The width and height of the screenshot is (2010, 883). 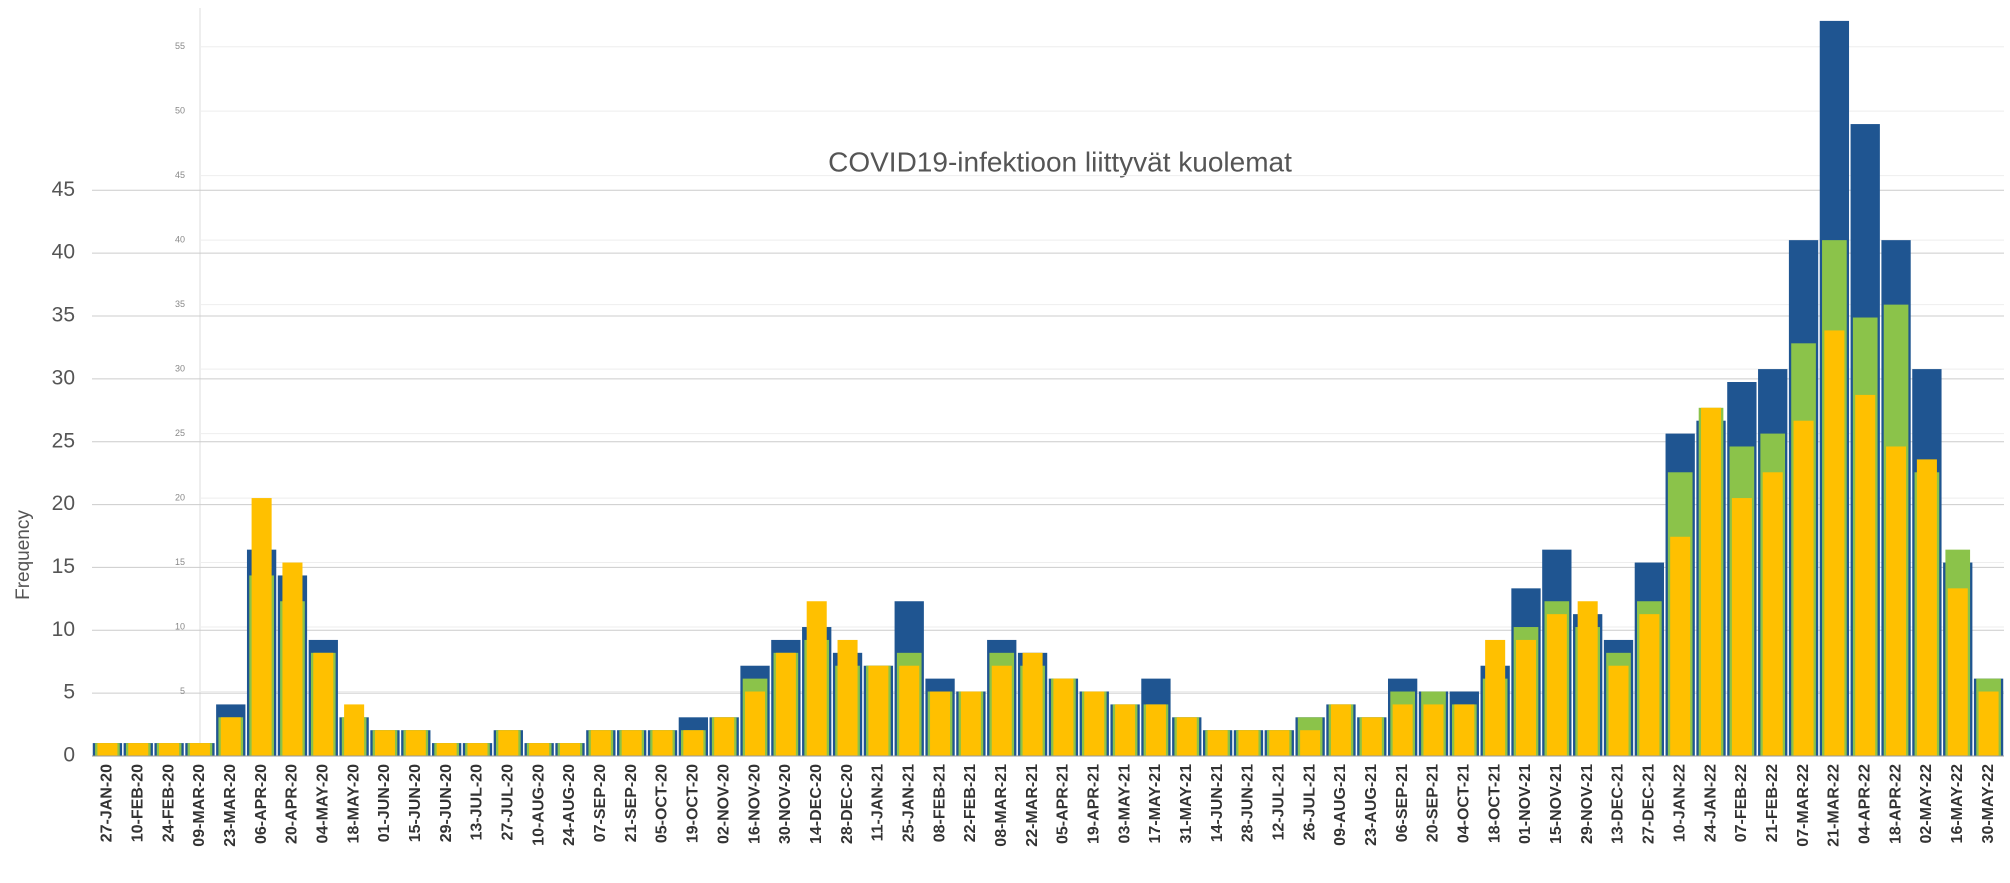 I want to click on x-tick-label: 16-MAY-22, so click(x=1957, y=804).